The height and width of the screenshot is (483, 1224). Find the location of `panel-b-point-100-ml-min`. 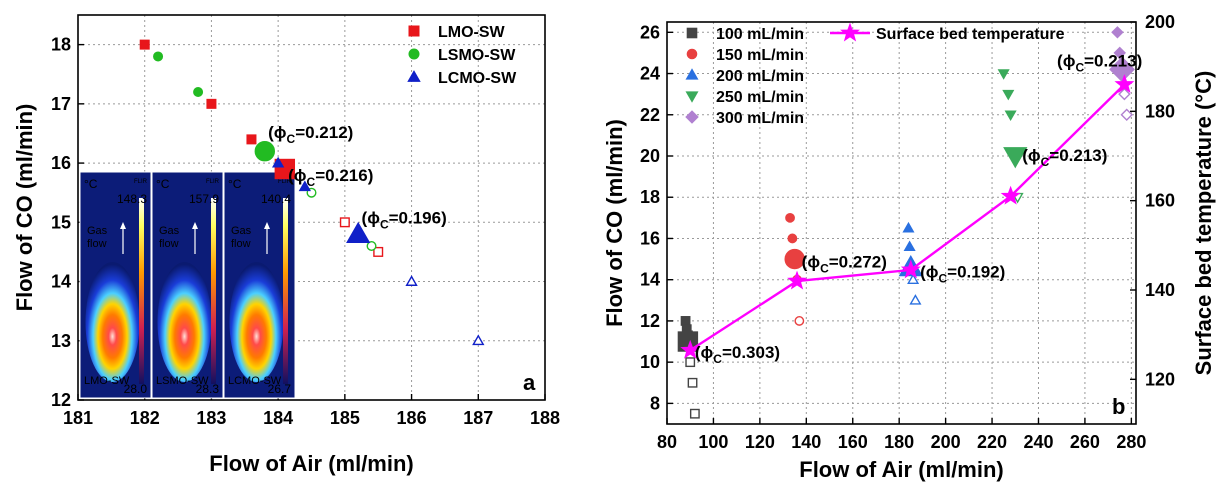

panel-b-point-100-ml-min is located at coordinates (685, 321).